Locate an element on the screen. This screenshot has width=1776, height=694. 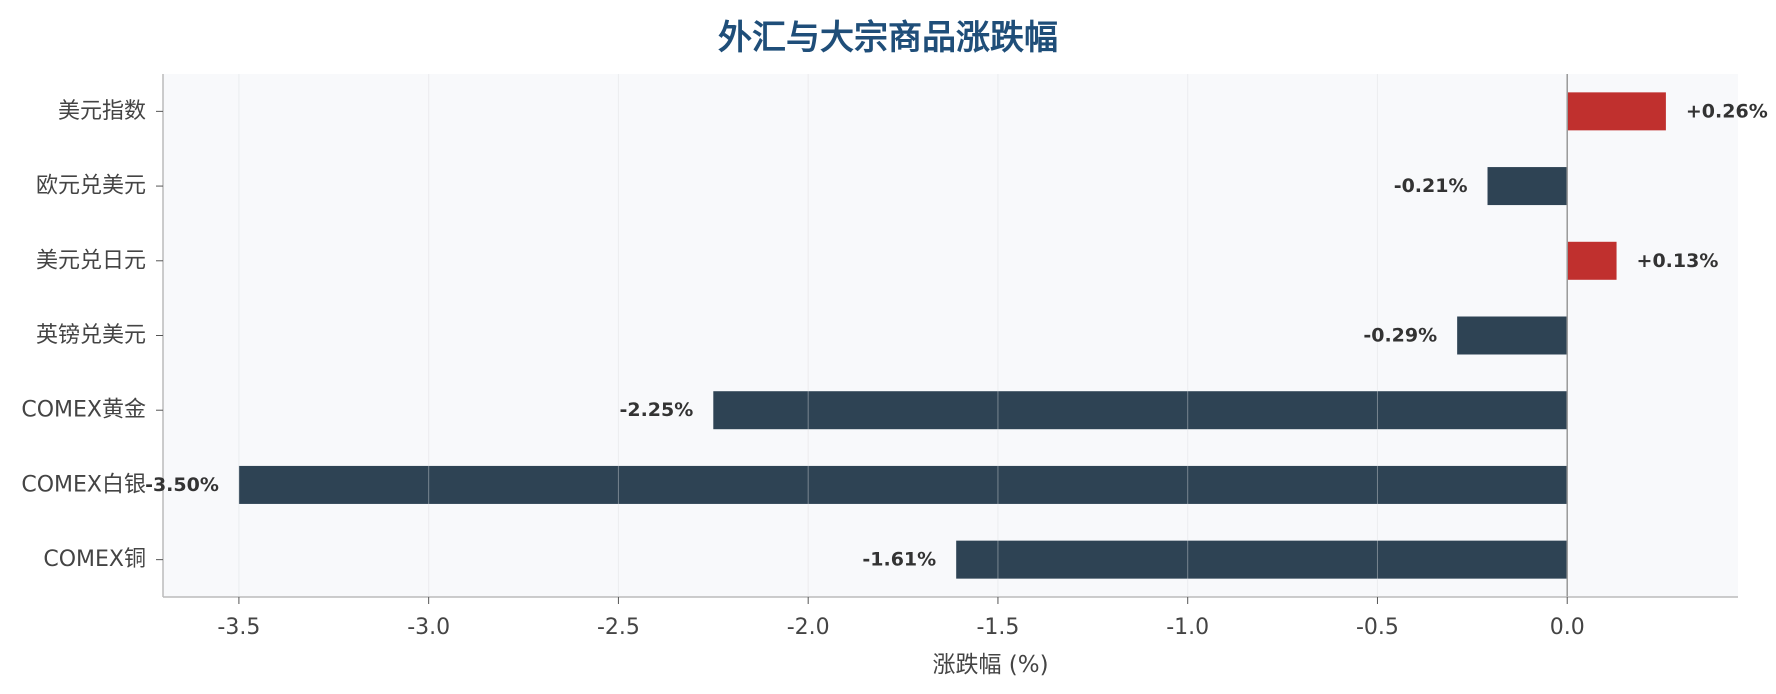
ytick-label: COMEX黄金 is located at coordinates (83, 410).